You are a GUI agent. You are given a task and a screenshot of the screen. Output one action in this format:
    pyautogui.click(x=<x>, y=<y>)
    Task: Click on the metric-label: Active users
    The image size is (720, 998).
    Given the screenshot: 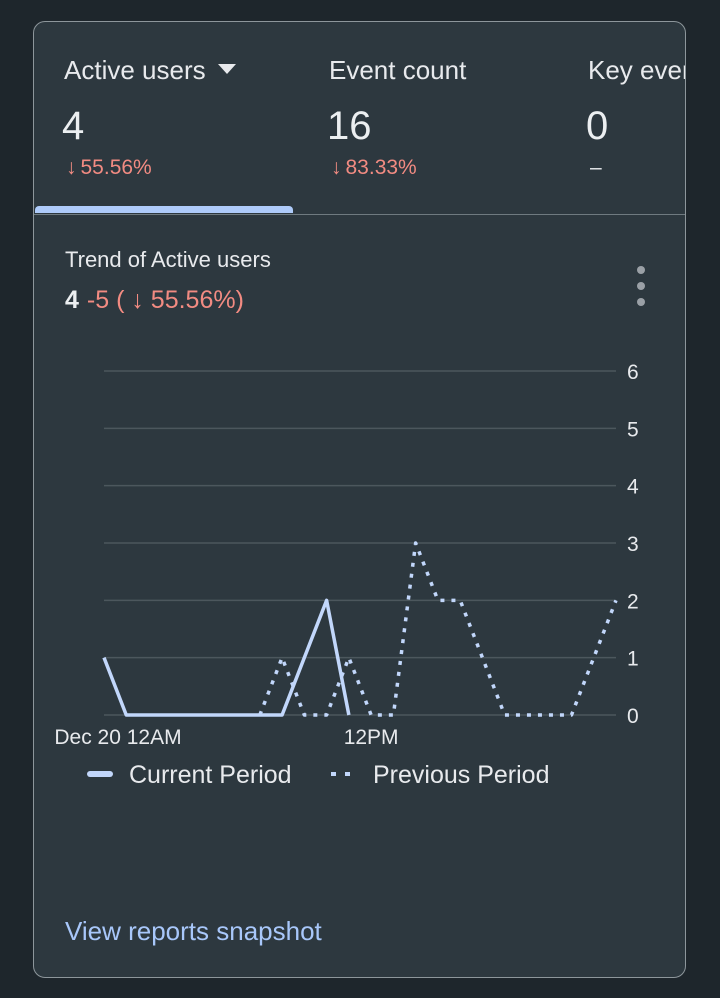 What is the action you would take?
    pyautogui.click(x=150, y=70)
    